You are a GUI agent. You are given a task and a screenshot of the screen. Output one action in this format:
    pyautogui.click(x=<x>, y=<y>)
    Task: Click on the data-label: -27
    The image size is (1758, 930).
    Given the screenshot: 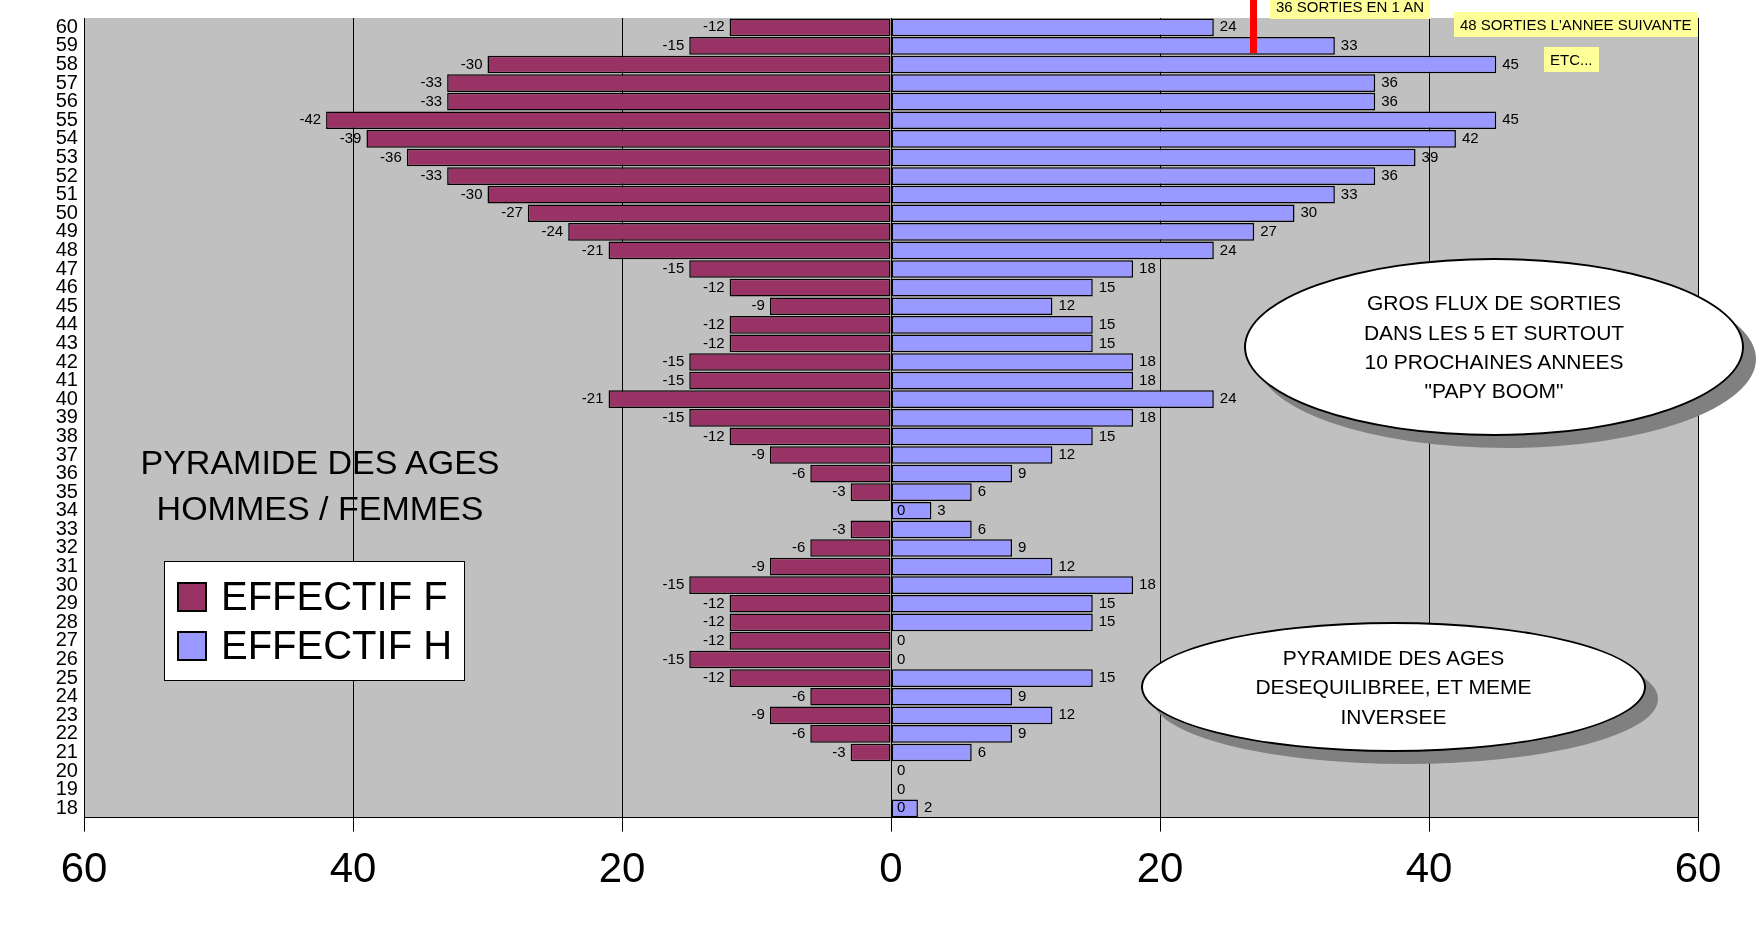 What is the action you would take?
    pyautogui.click(x=512, y=212)
    